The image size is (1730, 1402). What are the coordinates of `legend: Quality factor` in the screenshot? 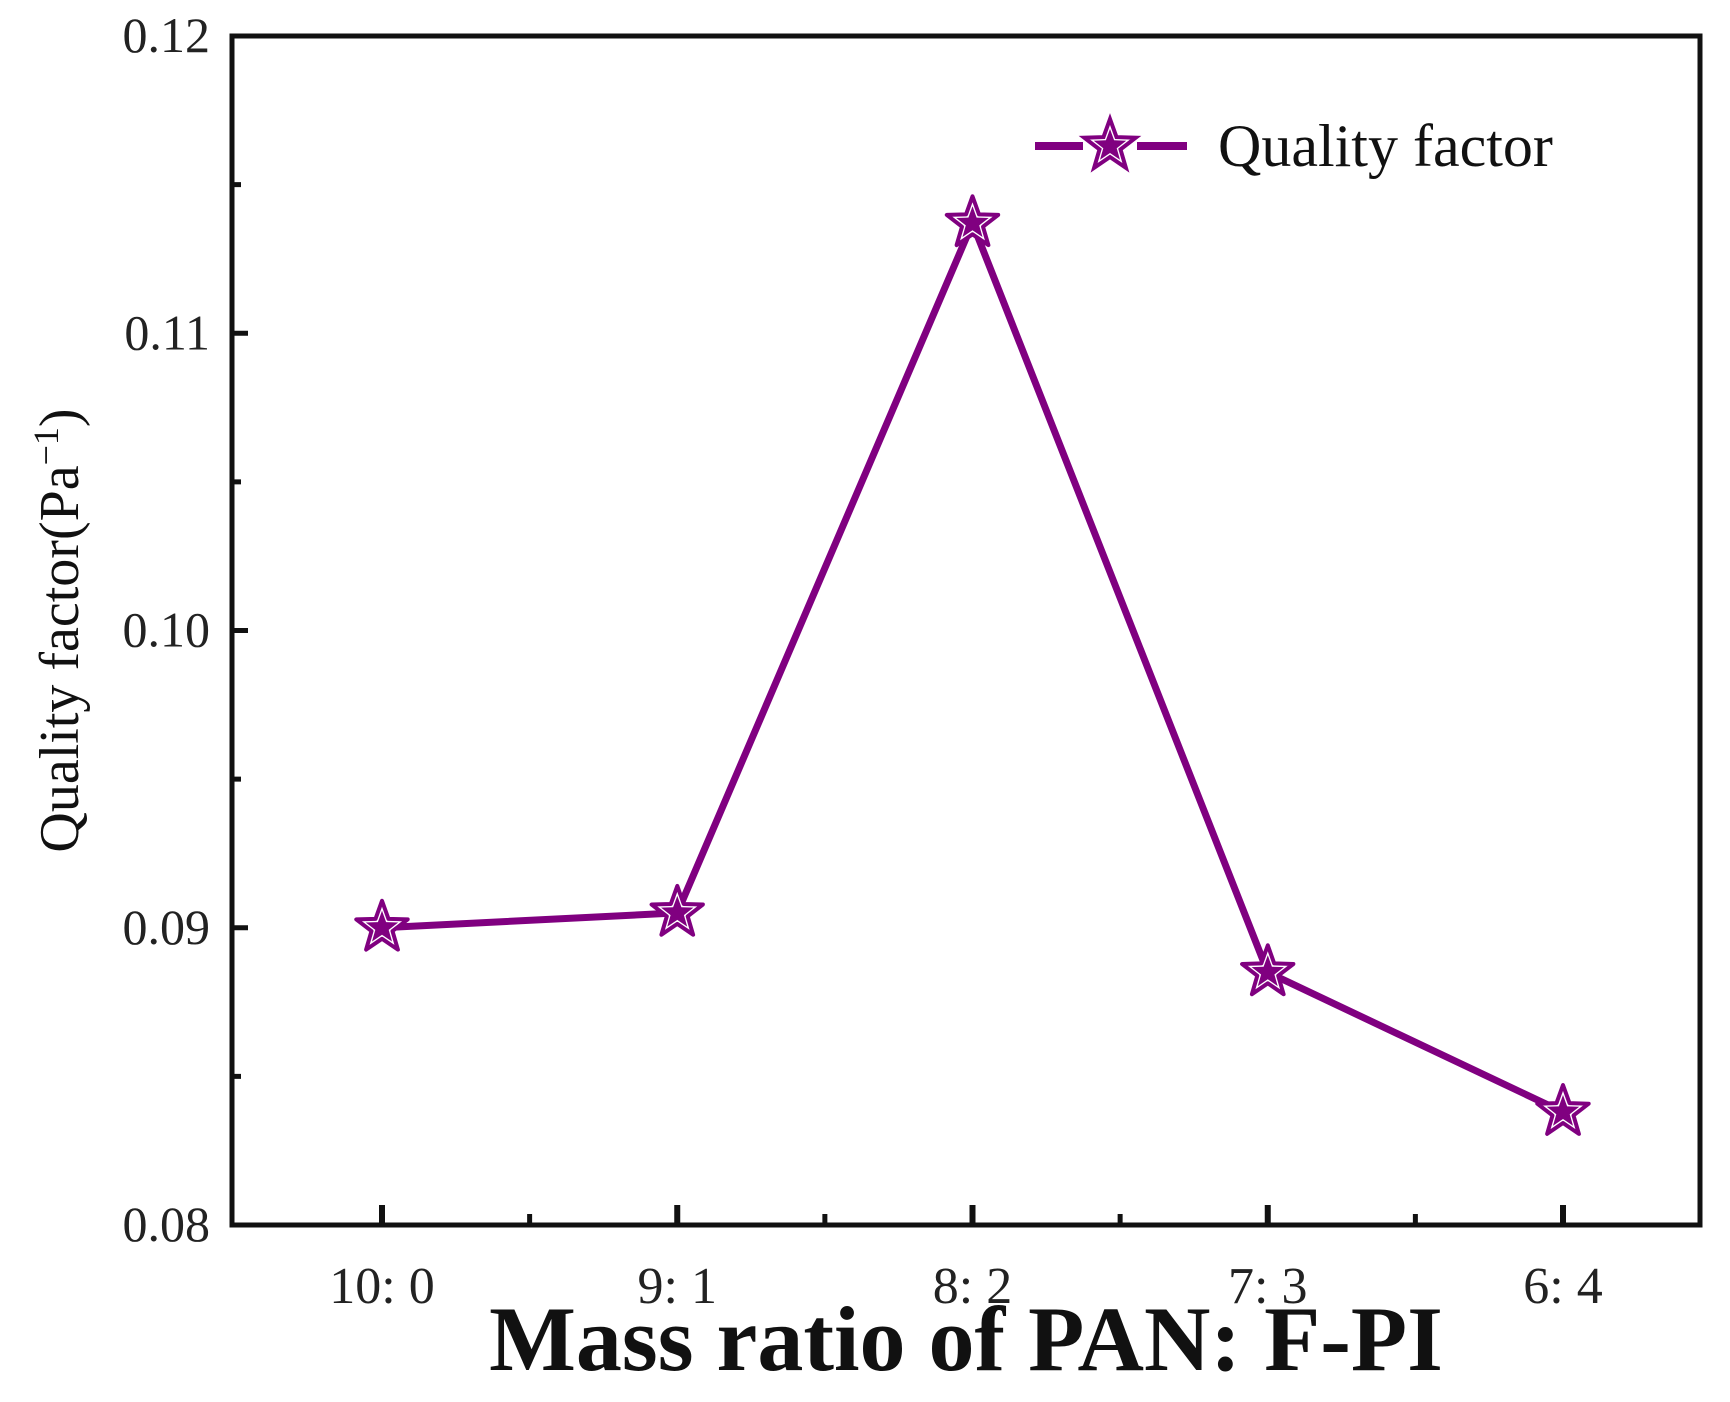 It's located at (1294, 146).